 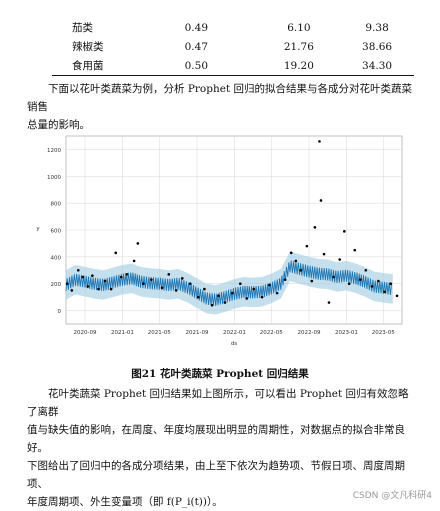 I want to click on y-tick-label: 200, so click(x=56, y=285).